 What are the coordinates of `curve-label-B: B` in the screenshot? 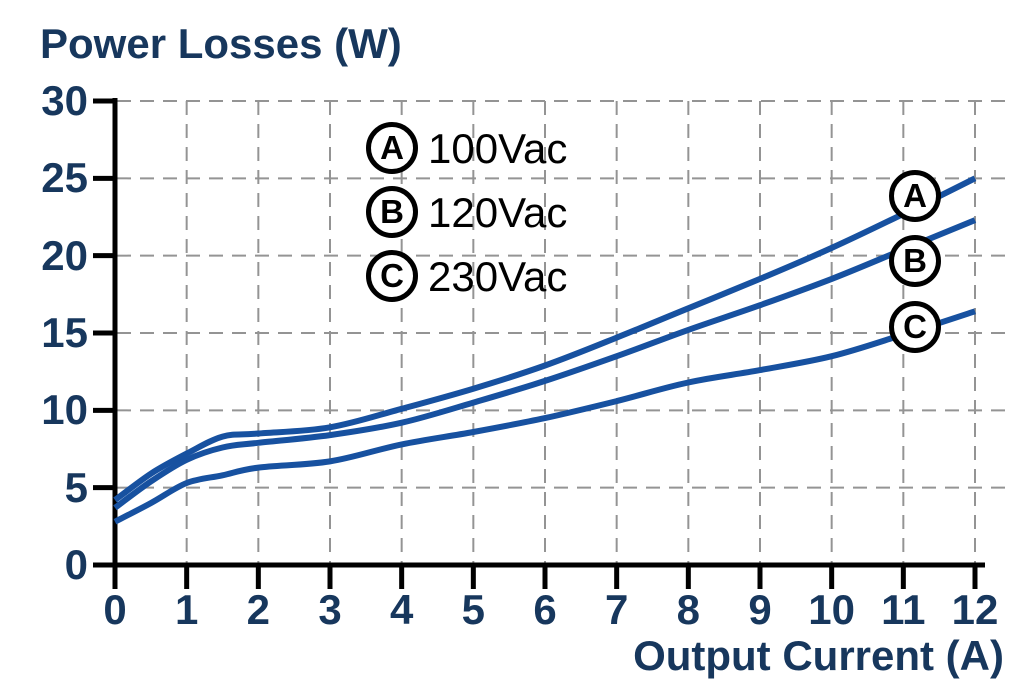 It's located at (915, 261).